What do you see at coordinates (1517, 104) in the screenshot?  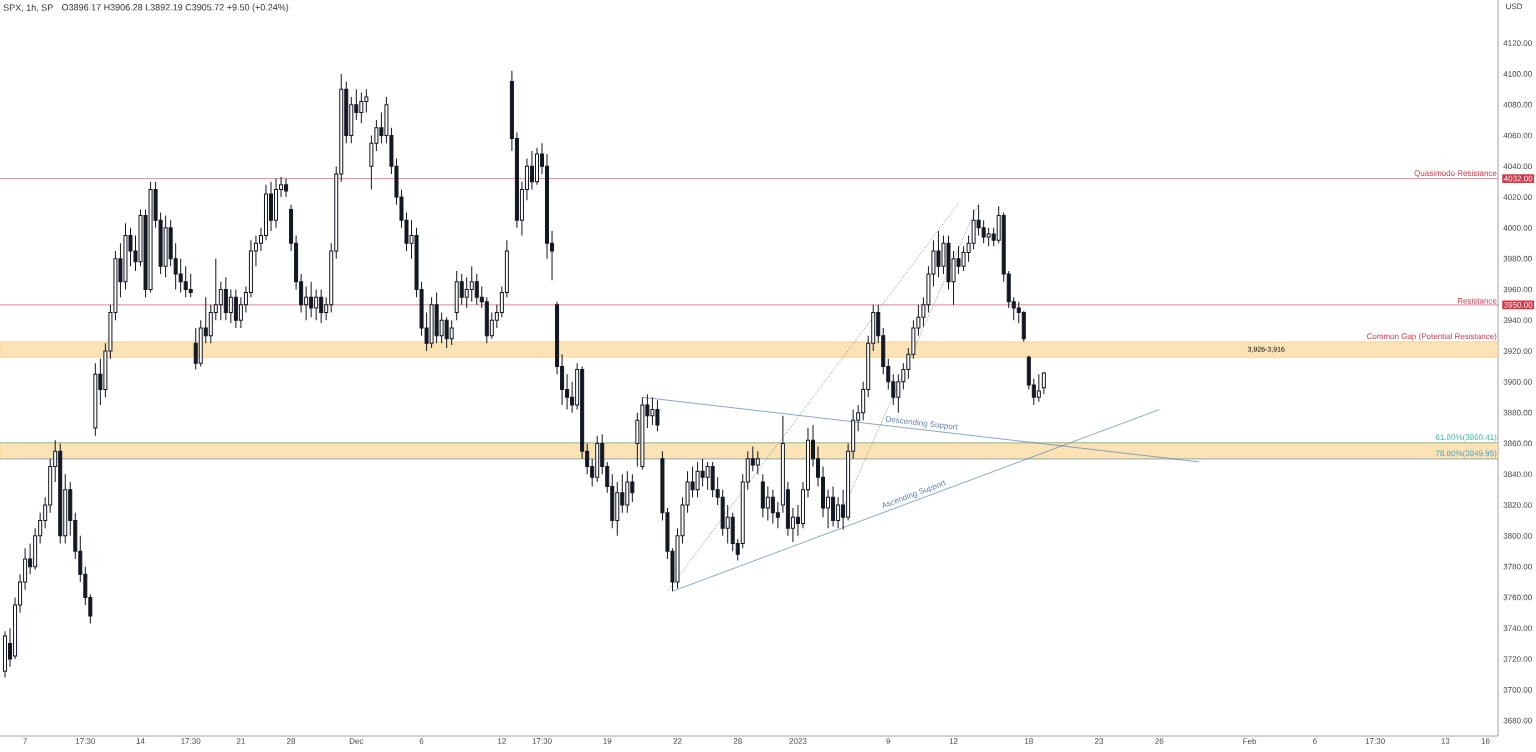 I see `y-tick-label: 4080.00` at bounding box center [1517, 104].